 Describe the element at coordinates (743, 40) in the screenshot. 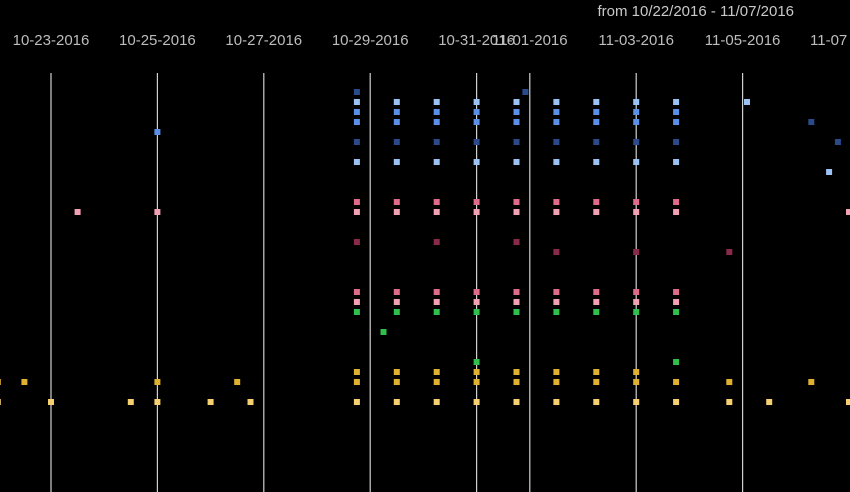

I see `x-tick-label: 11-05-2016` at that location.